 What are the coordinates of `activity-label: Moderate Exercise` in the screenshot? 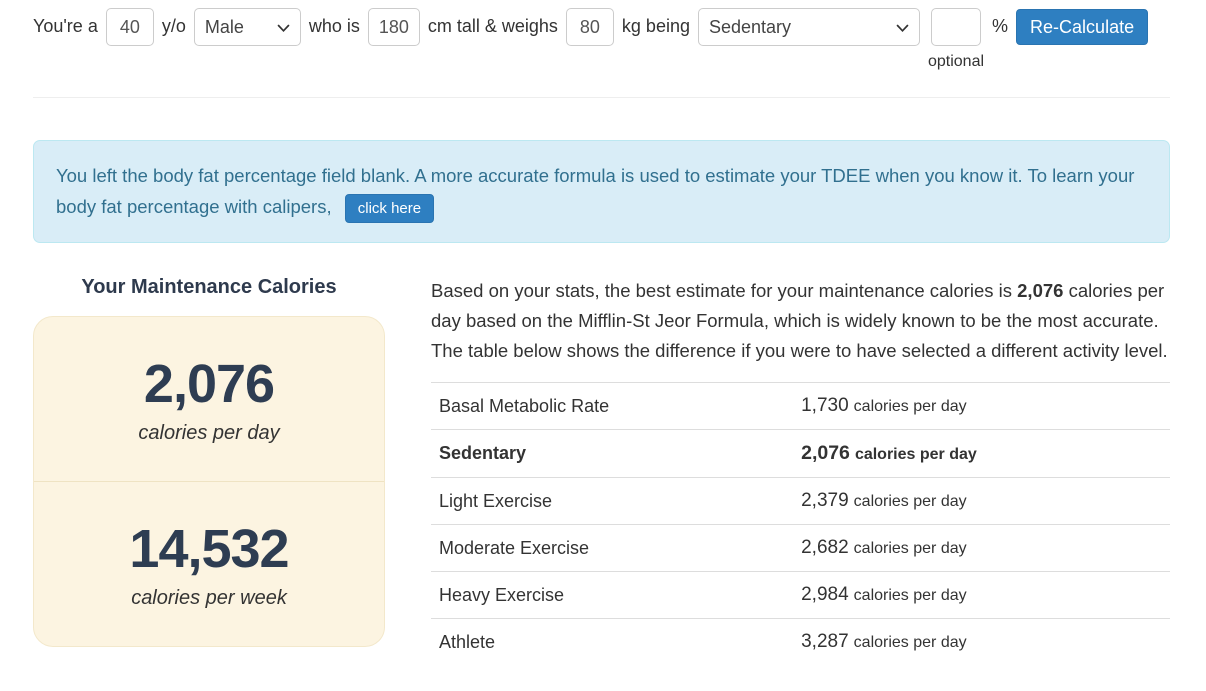 It's located at (612, 548).